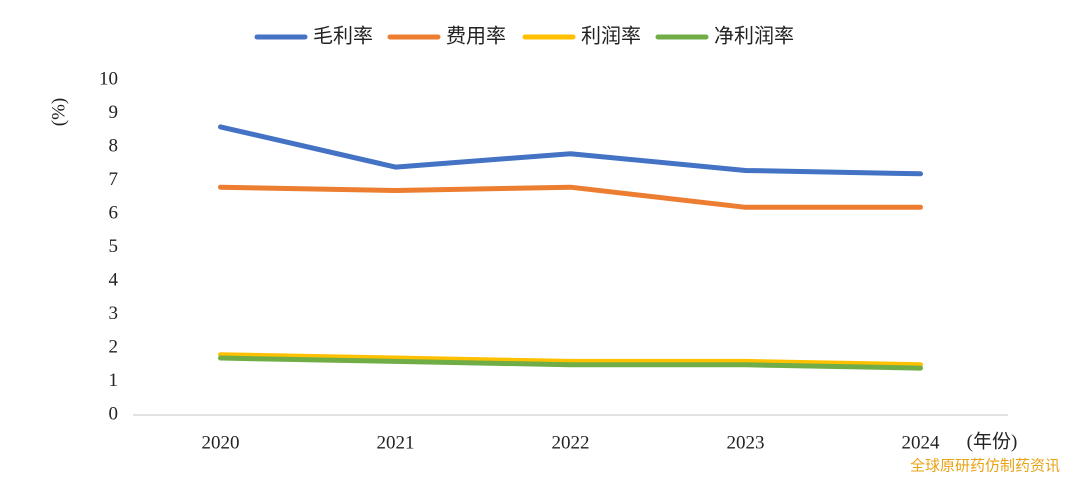 Image resolution: width=1080 pixels, height=484 pixels. What do you see at coordinates (114, 279) in the screenshot?
I see `y-tick-label: 4` at bounding box center [114, 279].